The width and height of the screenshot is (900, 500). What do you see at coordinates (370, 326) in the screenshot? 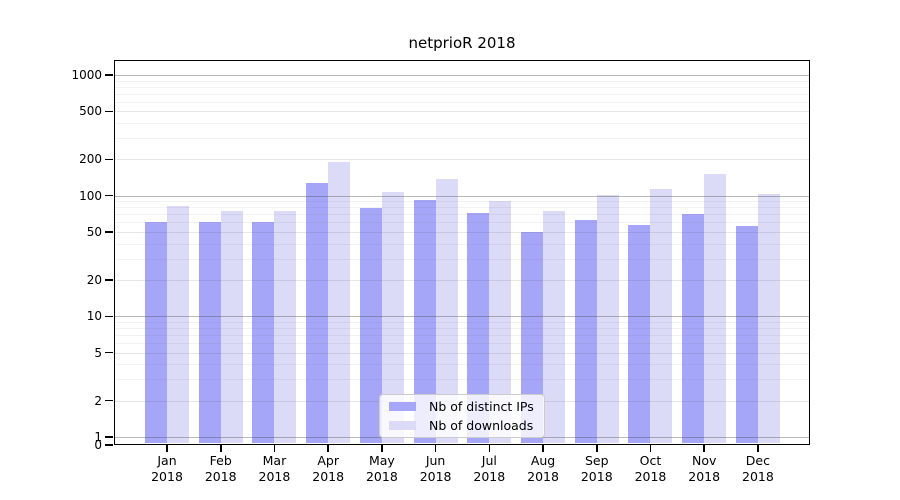
I see `bar-ips-may` at bounding box center [370, 326].